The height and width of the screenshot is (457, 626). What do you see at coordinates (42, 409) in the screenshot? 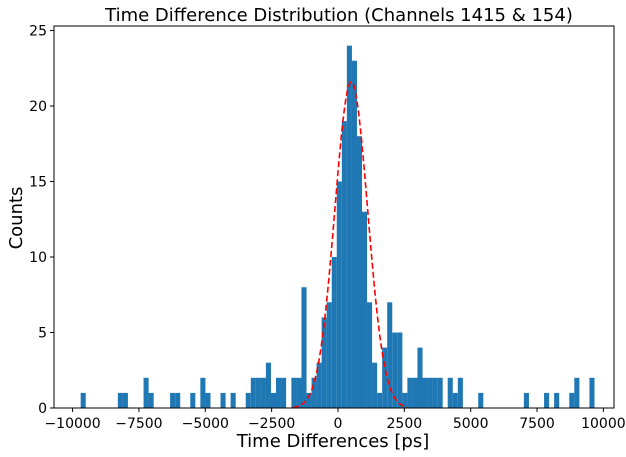
I see `y-tick-label: 0` at bounding box center [42, 409].